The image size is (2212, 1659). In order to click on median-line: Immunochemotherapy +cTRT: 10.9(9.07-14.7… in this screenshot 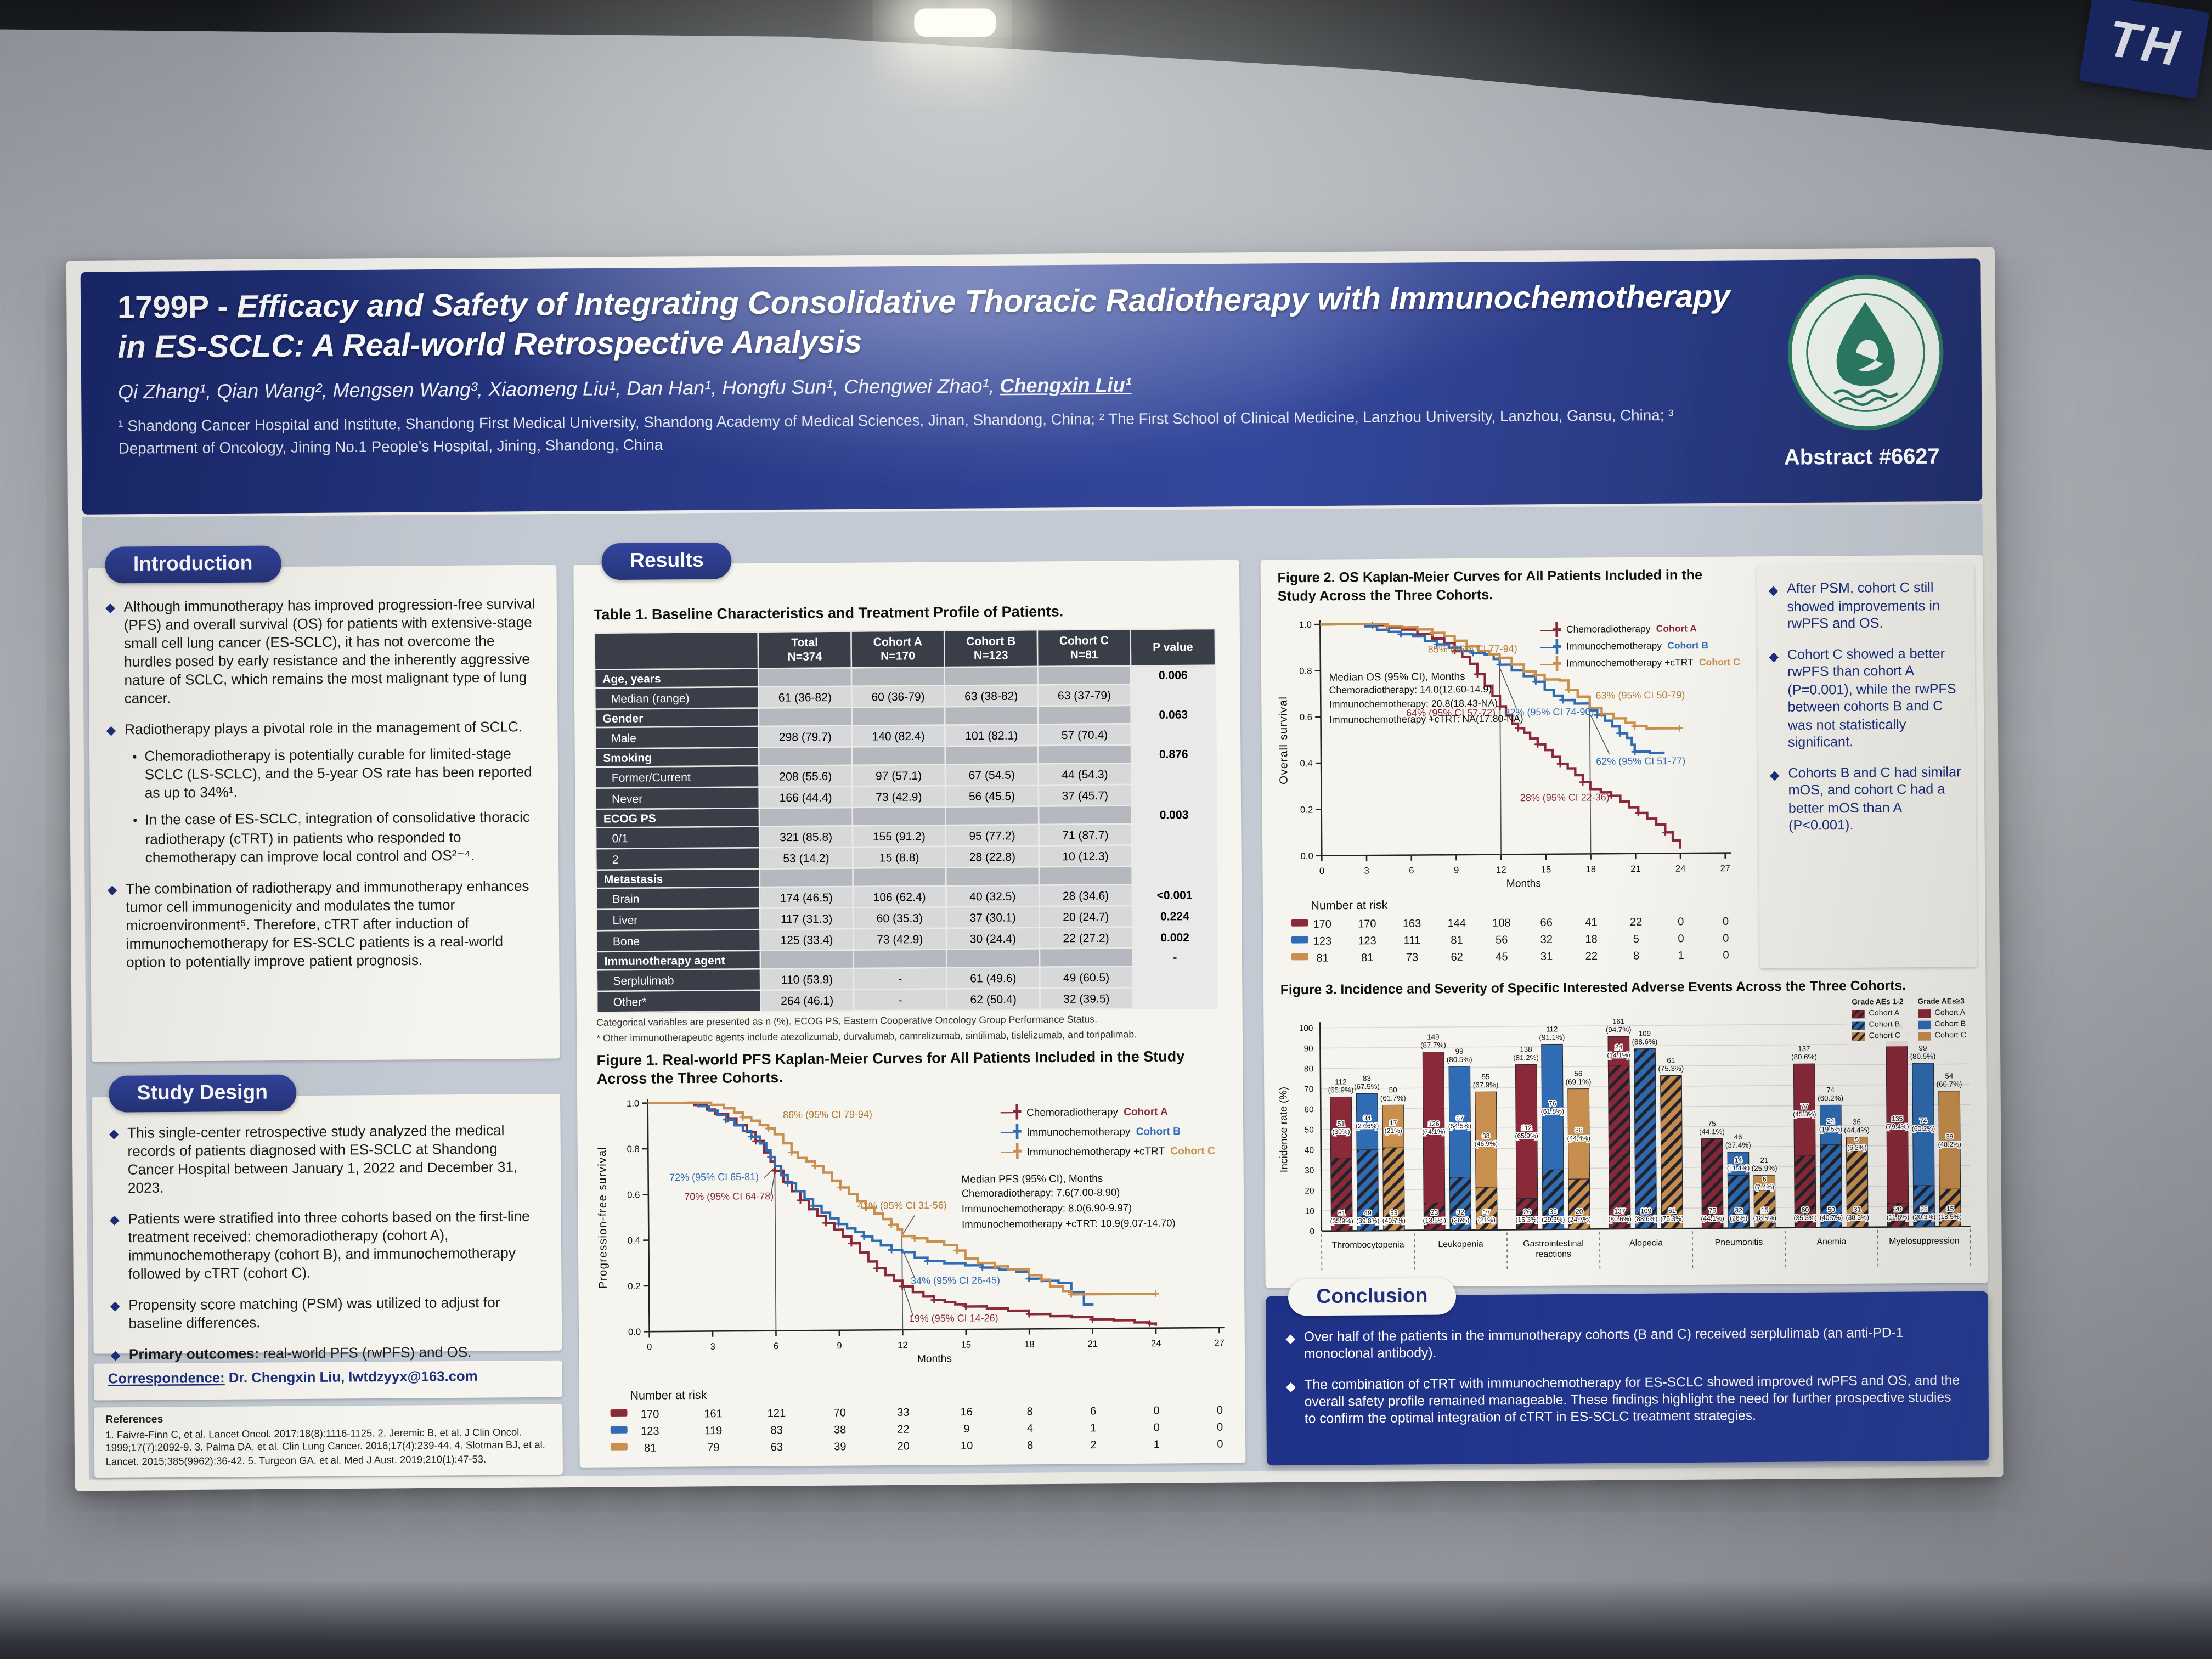, I will do `click(1069, 1224)`.